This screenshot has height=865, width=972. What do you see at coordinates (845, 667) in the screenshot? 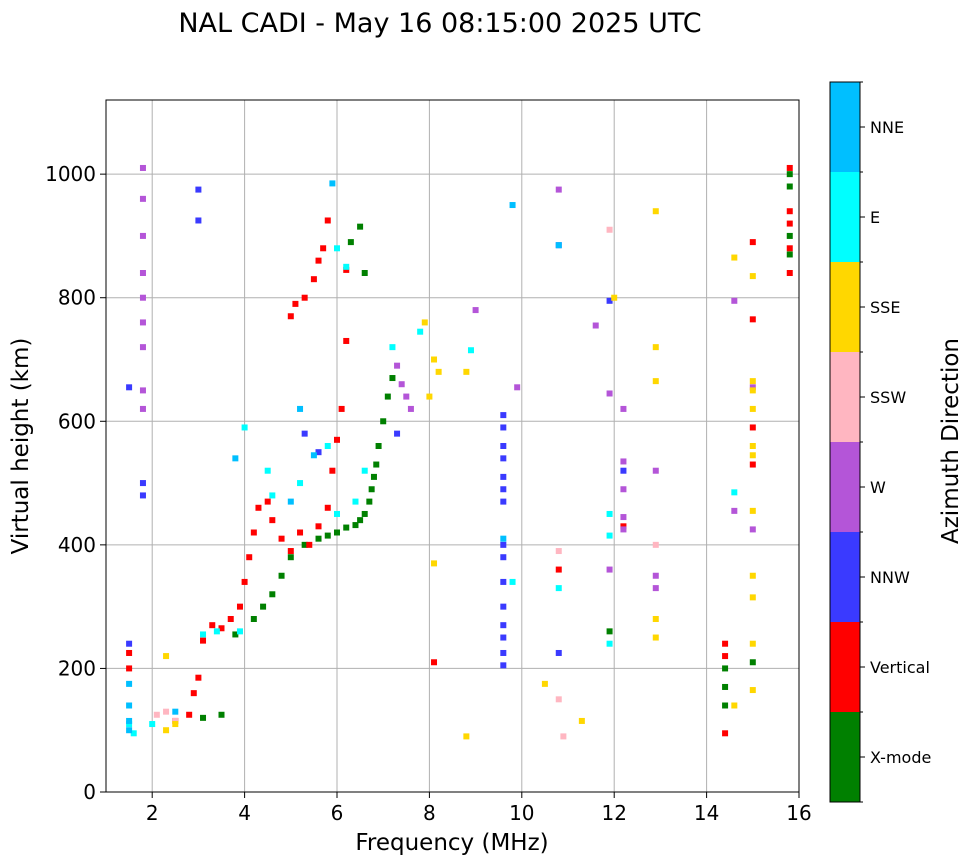
I see `colorbar-segment` at bounding box center [845, 667].